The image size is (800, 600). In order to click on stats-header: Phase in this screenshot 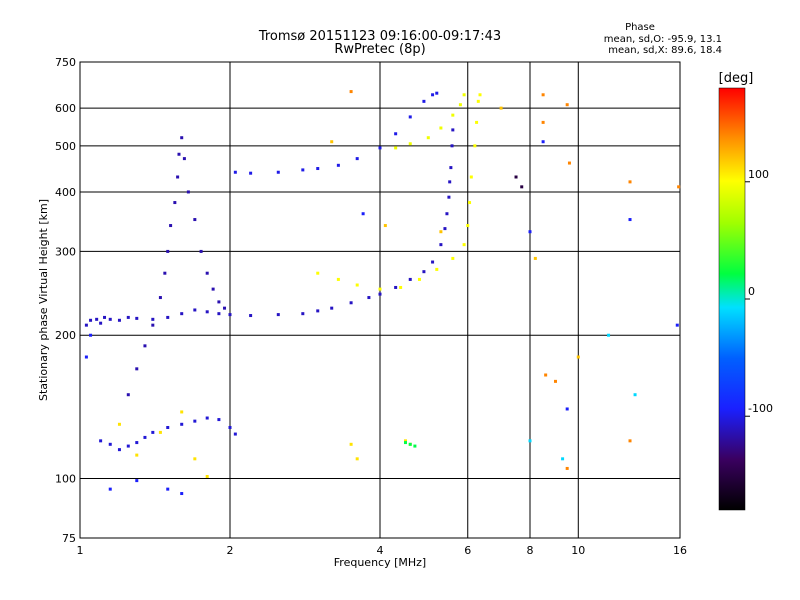, I will do `click(640, 27)`.